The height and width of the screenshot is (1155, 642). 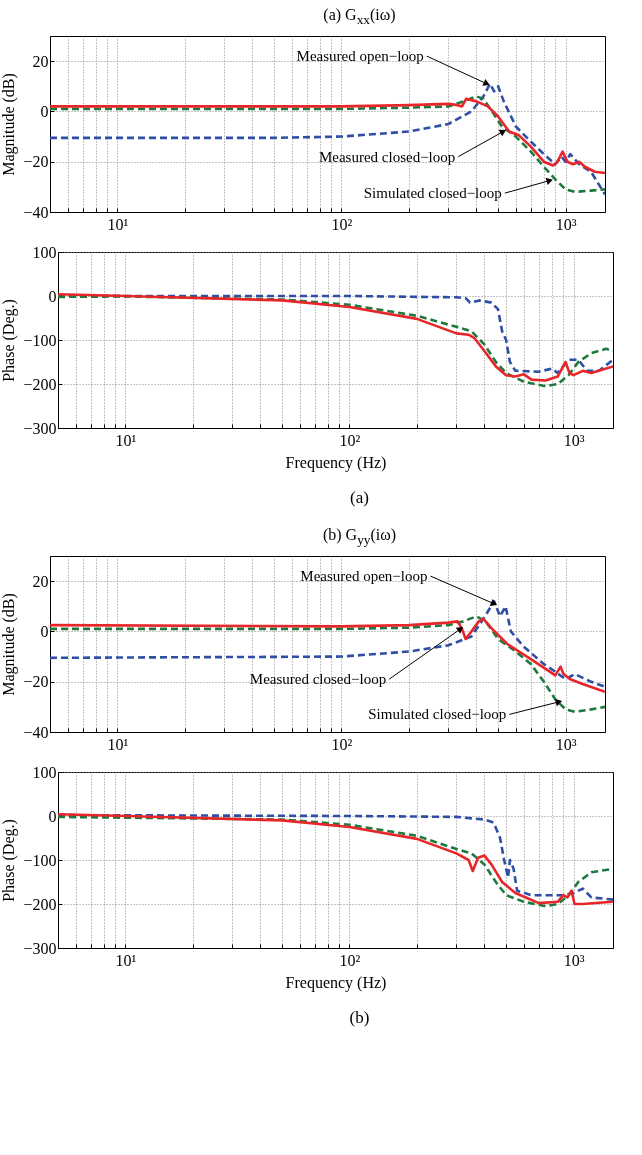 What do you see at coordinates (359, 498) in the screenshot?
I see `text: (a)` at bounding box center [359, 498].